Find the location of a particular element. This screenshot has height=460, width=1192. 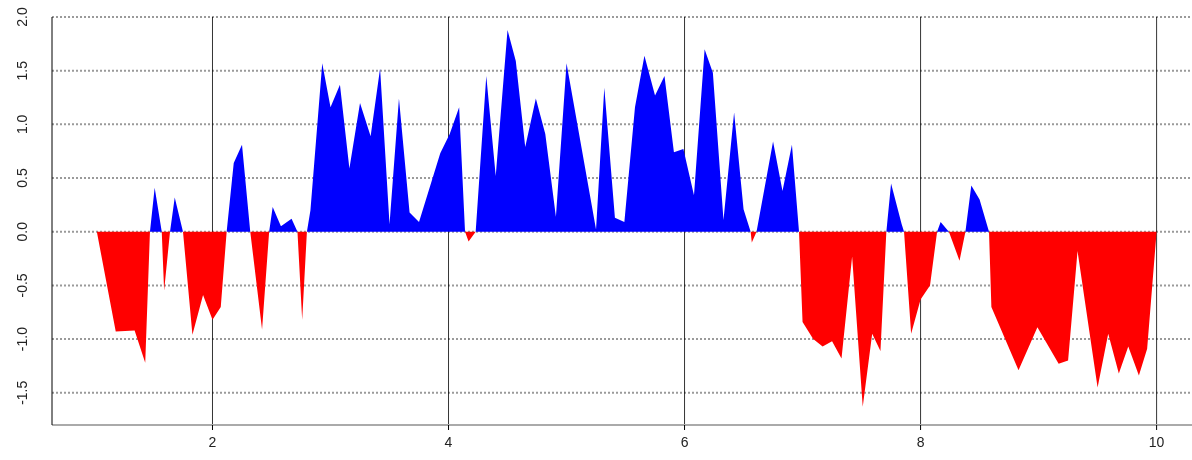

x-tick-label: 4 is located at coordinates (448, 442).